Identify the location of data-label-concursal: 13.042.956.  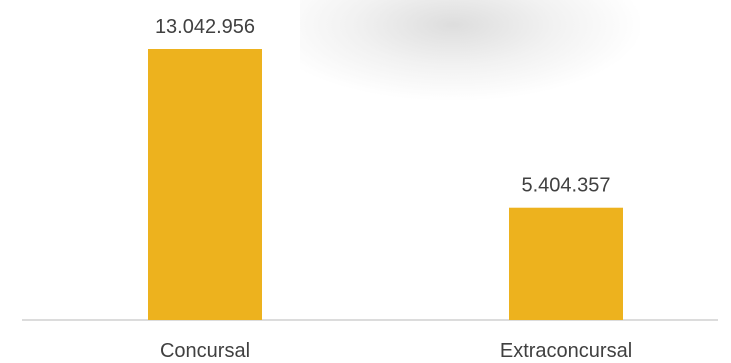
(205, 27).